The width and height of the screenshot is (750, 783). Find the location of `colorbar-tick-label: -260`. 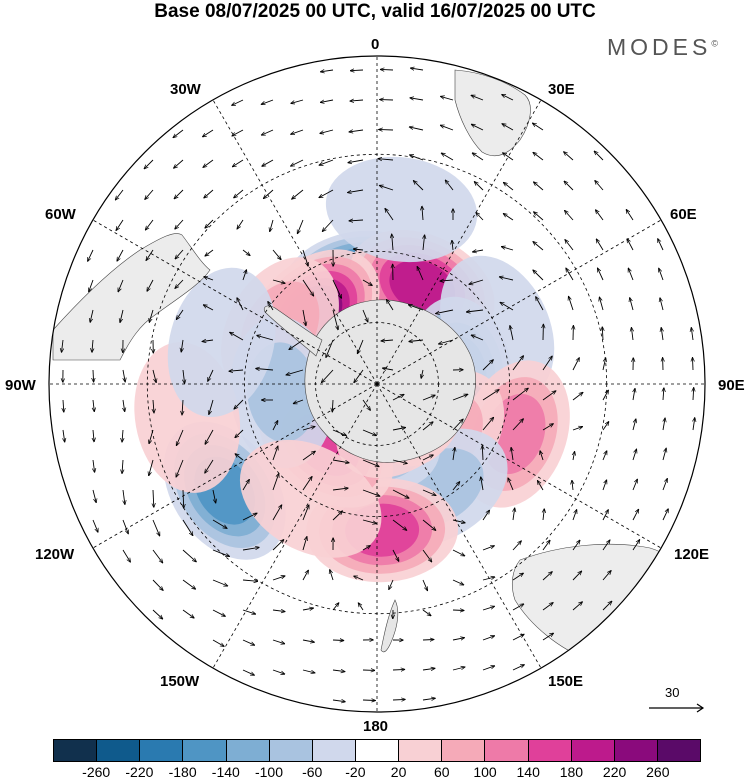

colorbar-tick-label: -260 is located at coordinates (96, 772).